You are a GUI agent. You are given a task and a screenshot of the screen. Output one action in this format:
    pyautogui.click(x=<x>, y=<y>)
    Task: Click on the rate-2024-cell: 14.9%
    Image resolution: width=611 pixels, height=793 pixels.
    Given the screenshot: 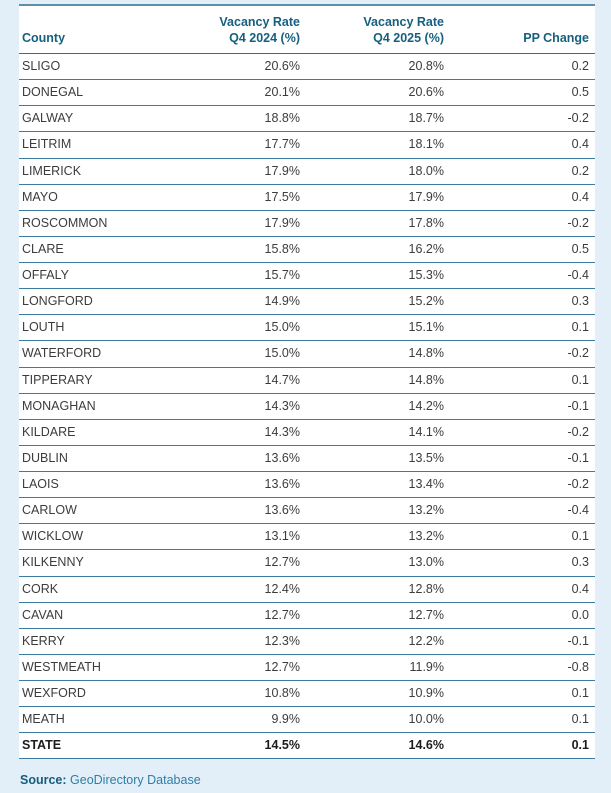 What is the action you would take?
    pyautogui.click(x=232, y=302)
    